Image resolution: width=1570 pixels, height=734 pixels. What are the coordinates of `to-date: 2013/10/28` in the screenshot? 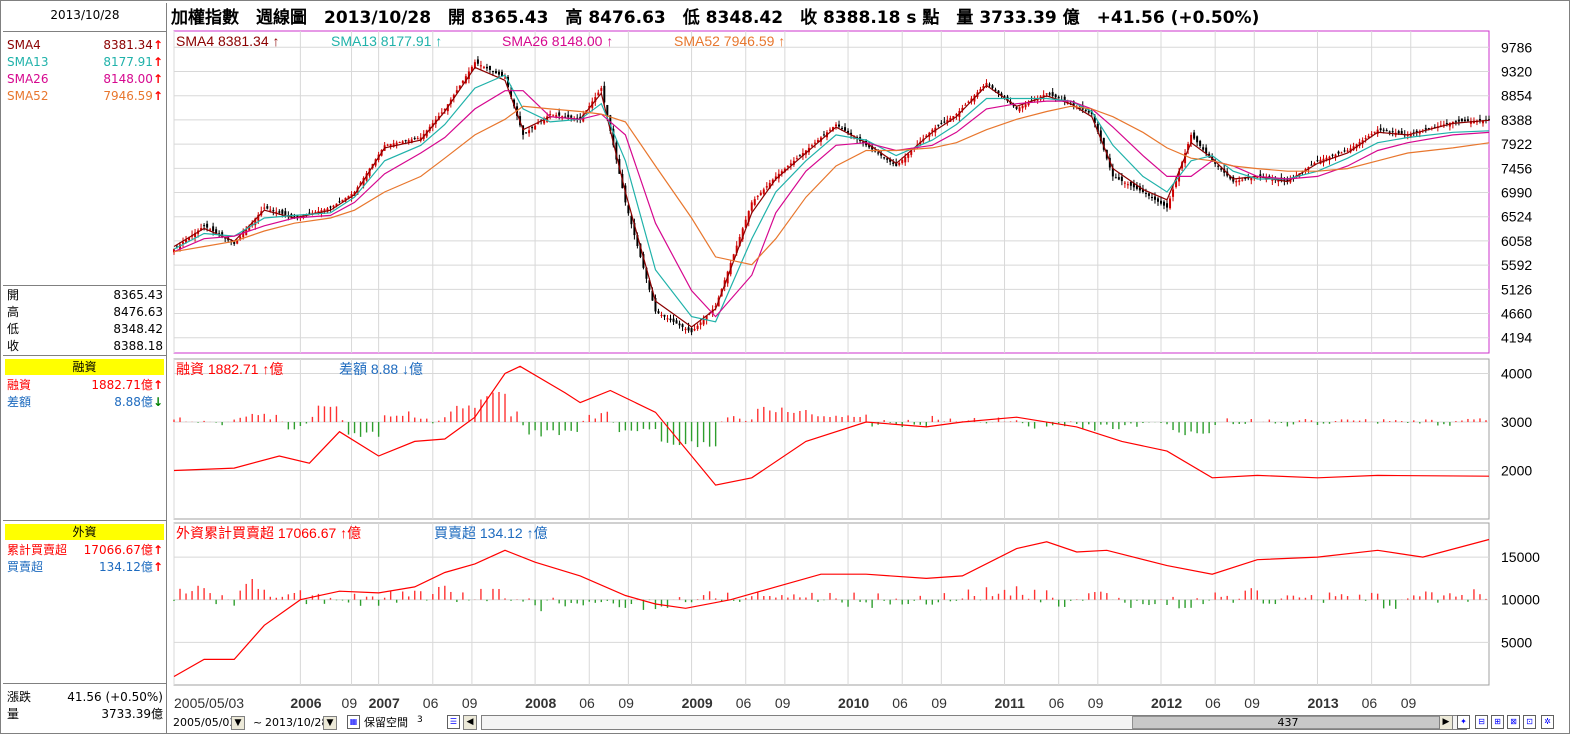 It's located at (297, 722).